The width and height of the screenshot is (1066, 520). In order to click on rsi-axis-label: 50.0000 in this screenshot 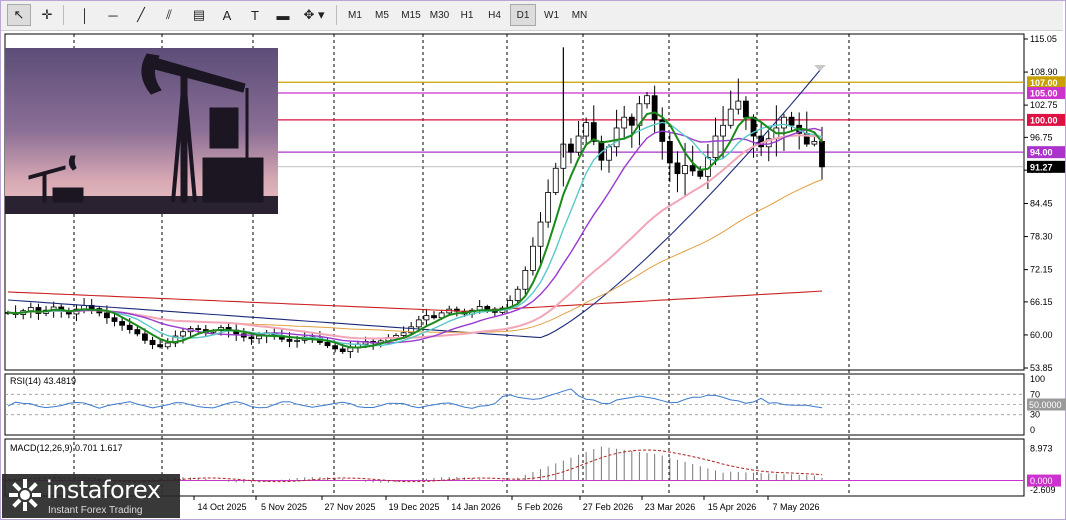, I will do `click(1045, 405)`.